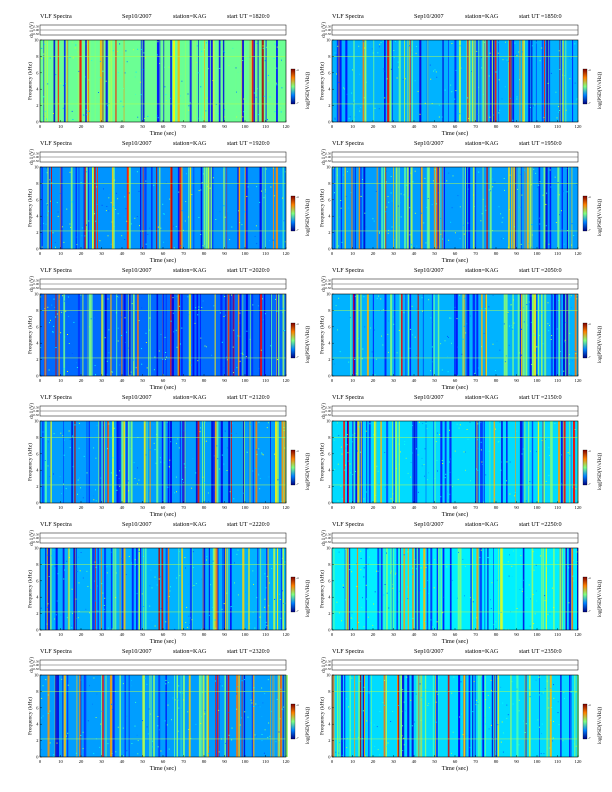 This screenshot has width=612, height=792. I want to click on x-tick-label: 30, so click(101, 761).